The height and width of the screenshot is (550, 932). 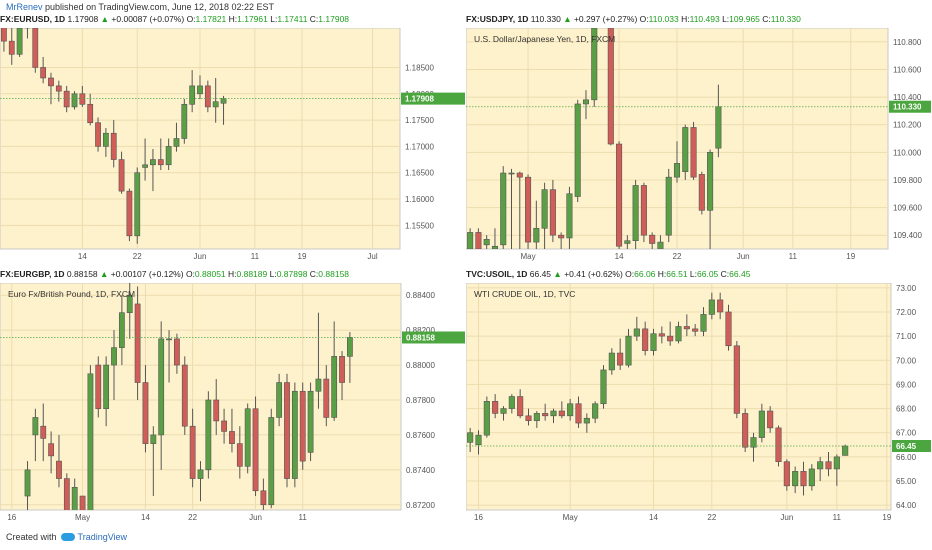 I want to click on tradingview-link: TradingView, so click(x=102, y=537).